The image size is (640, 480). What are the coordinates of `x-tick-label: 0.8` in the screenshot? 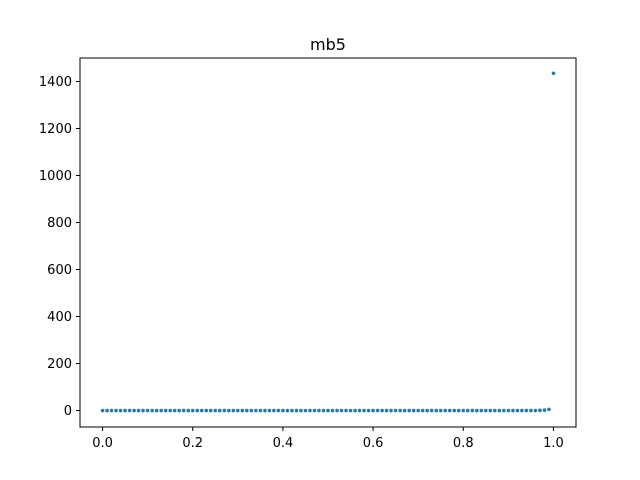 It's located at (463, 443).